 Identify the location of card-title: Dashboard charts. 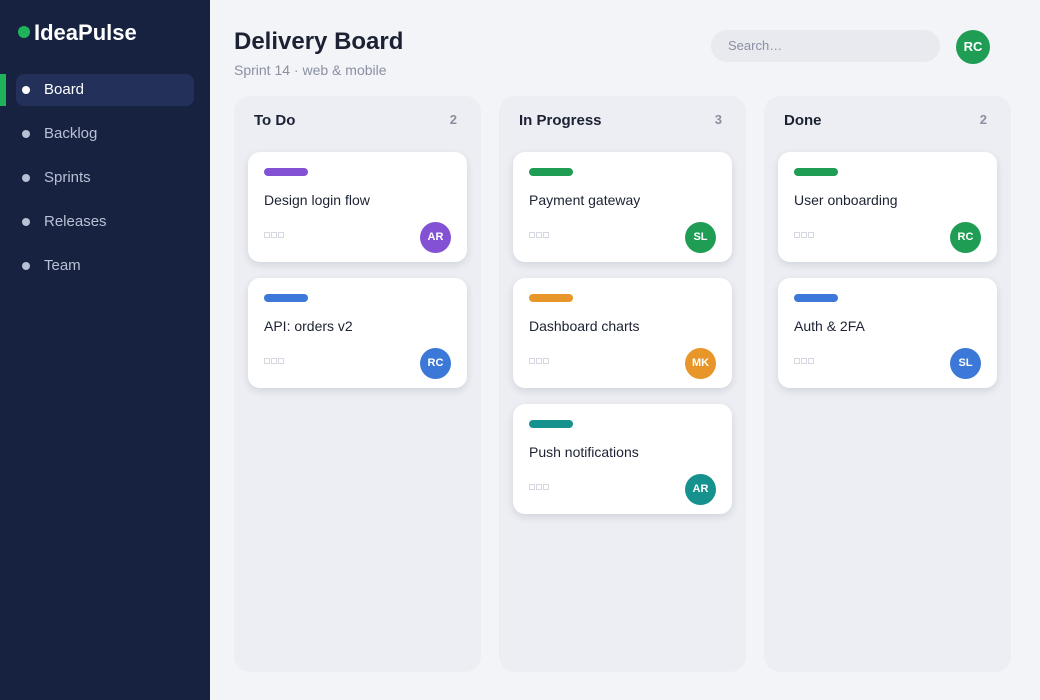
(584, 326).